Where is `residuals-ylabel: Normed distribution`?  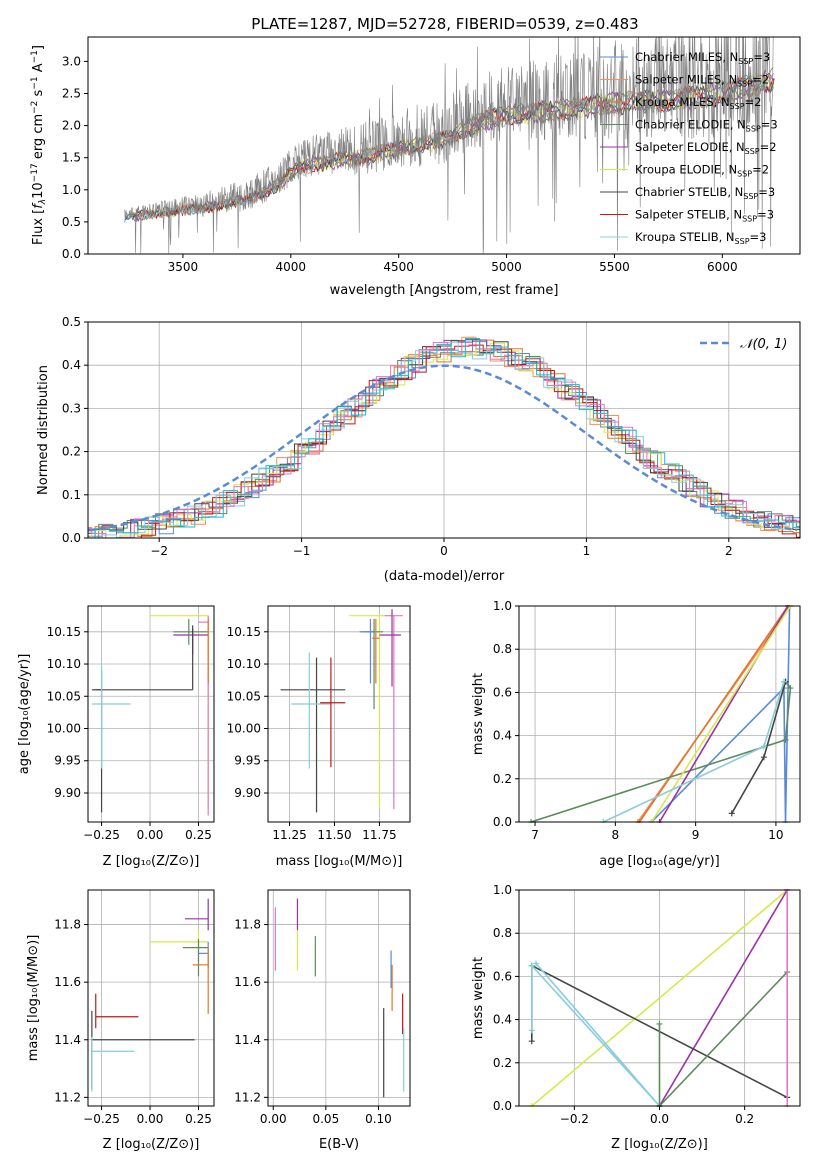
residuals-ylabel: Normed distribution is located at coordinates (43, 430).